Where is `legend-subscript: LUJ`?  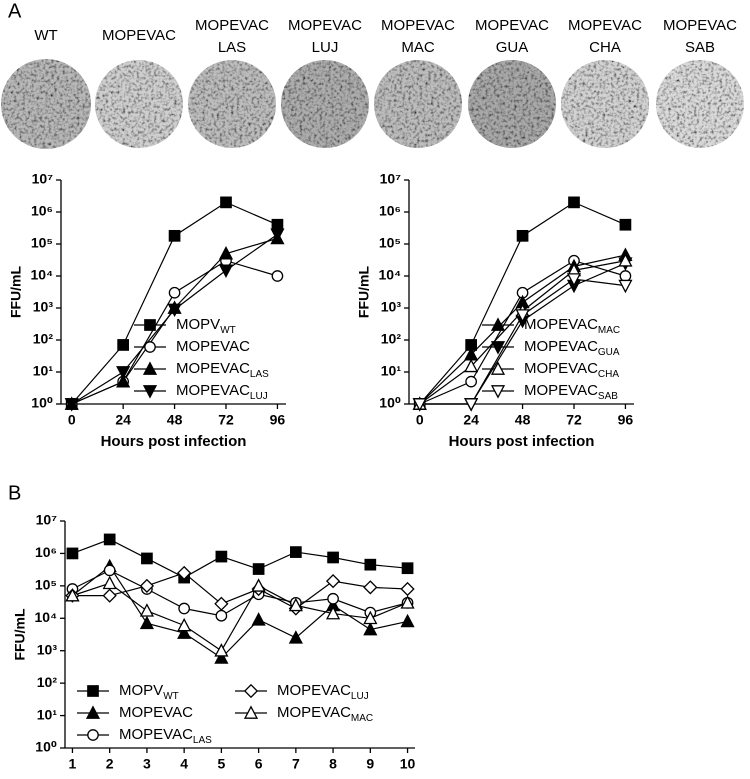
legend-subscript: LUJ is located at coordinates (259, 396).